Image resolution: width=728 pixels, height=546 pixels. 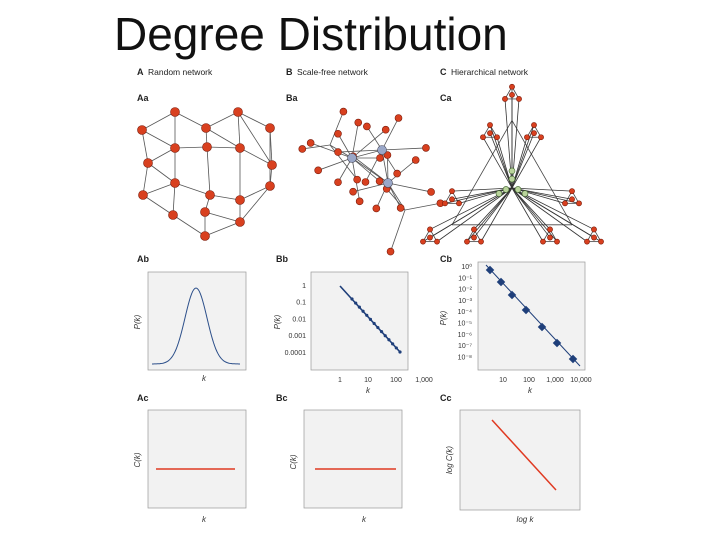 What do you see at coordinates (333, 72) in the screenshot?
I see `panel-heading: Scale-free network` at bounding box center [333, 72].